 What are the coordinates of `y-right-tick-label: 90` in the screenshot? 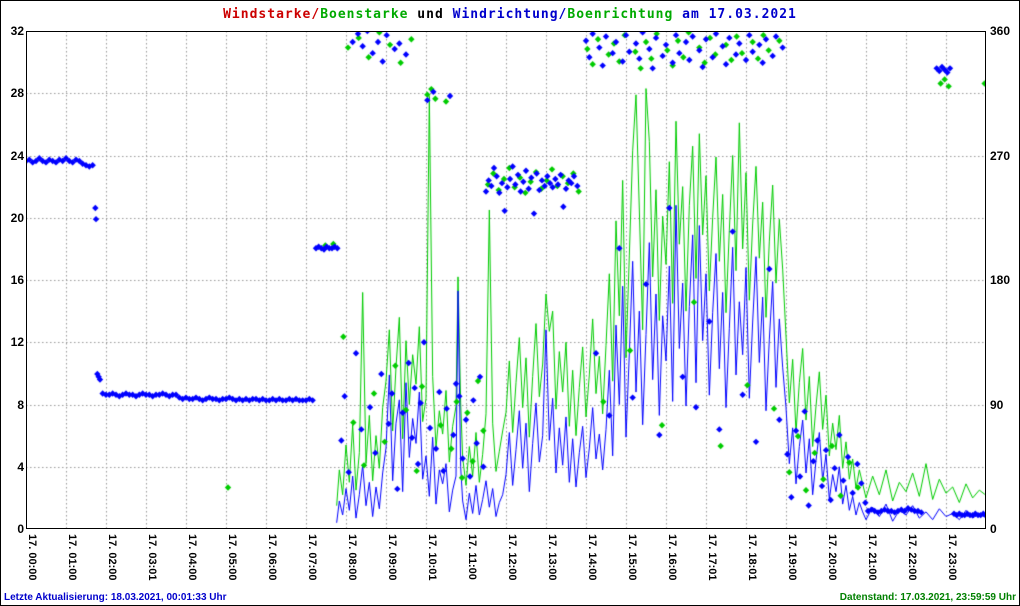 It's located at (997, 404).